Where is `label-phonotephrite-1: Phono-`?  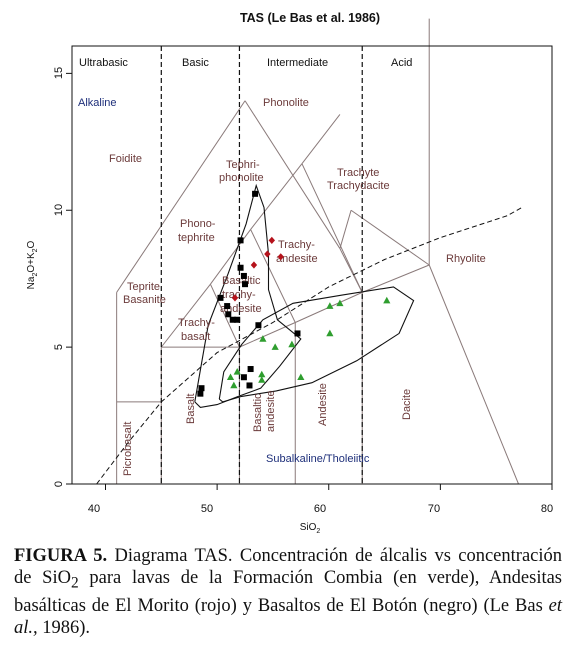
label-phonotephrite-1: Phono- is located at coordinates (198, 224).